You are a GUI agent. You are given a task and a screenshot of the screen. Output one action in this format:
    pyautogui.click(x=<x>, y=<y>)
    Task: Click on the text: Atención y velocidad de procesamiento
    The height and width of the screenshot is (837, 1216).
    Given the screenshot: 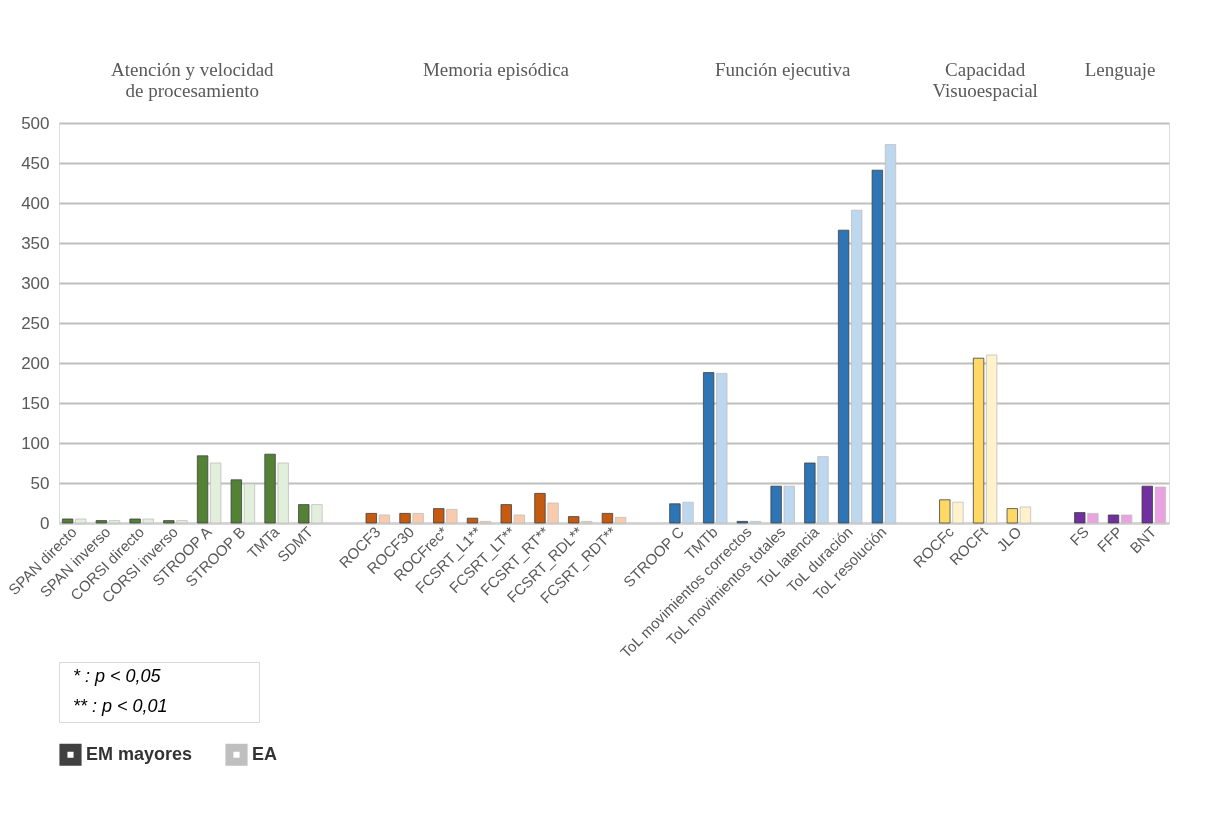 What is the action you would take?
    pyautogui.click(x=193, y=80)
    